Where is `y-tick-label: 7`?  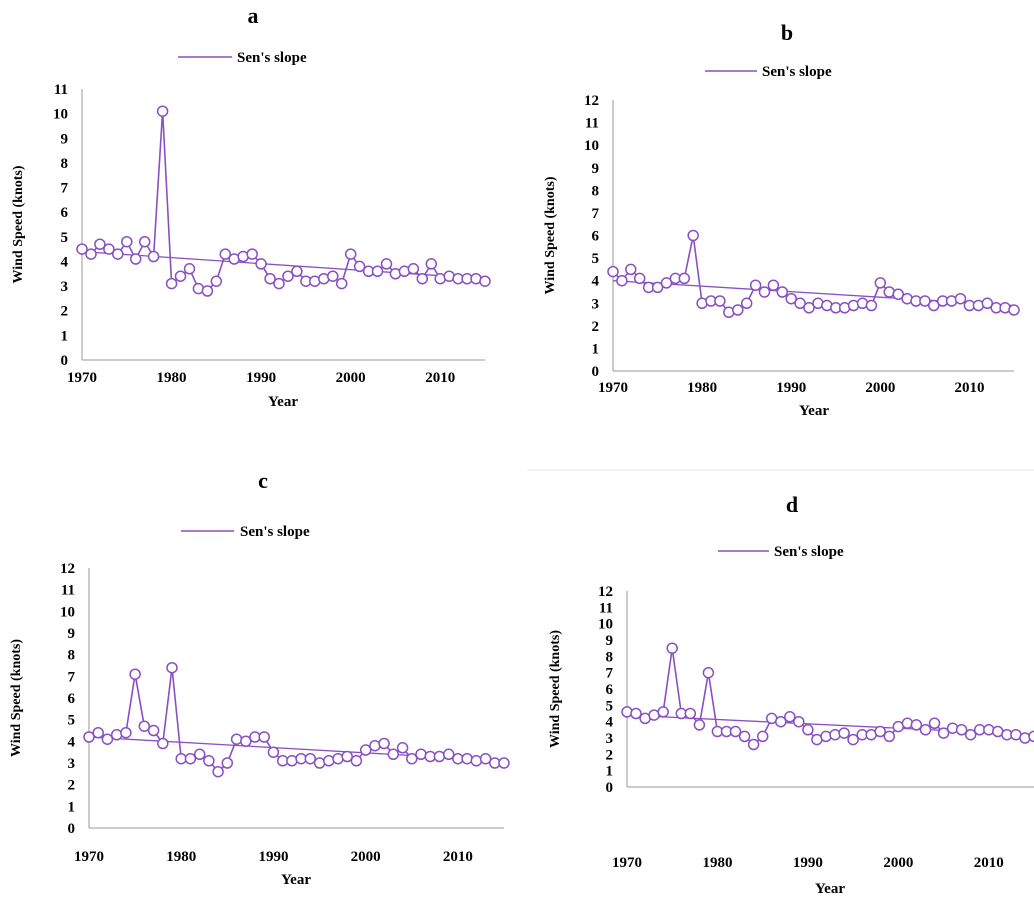
y-tick-label: 7 is located at coordinates (65, 189).